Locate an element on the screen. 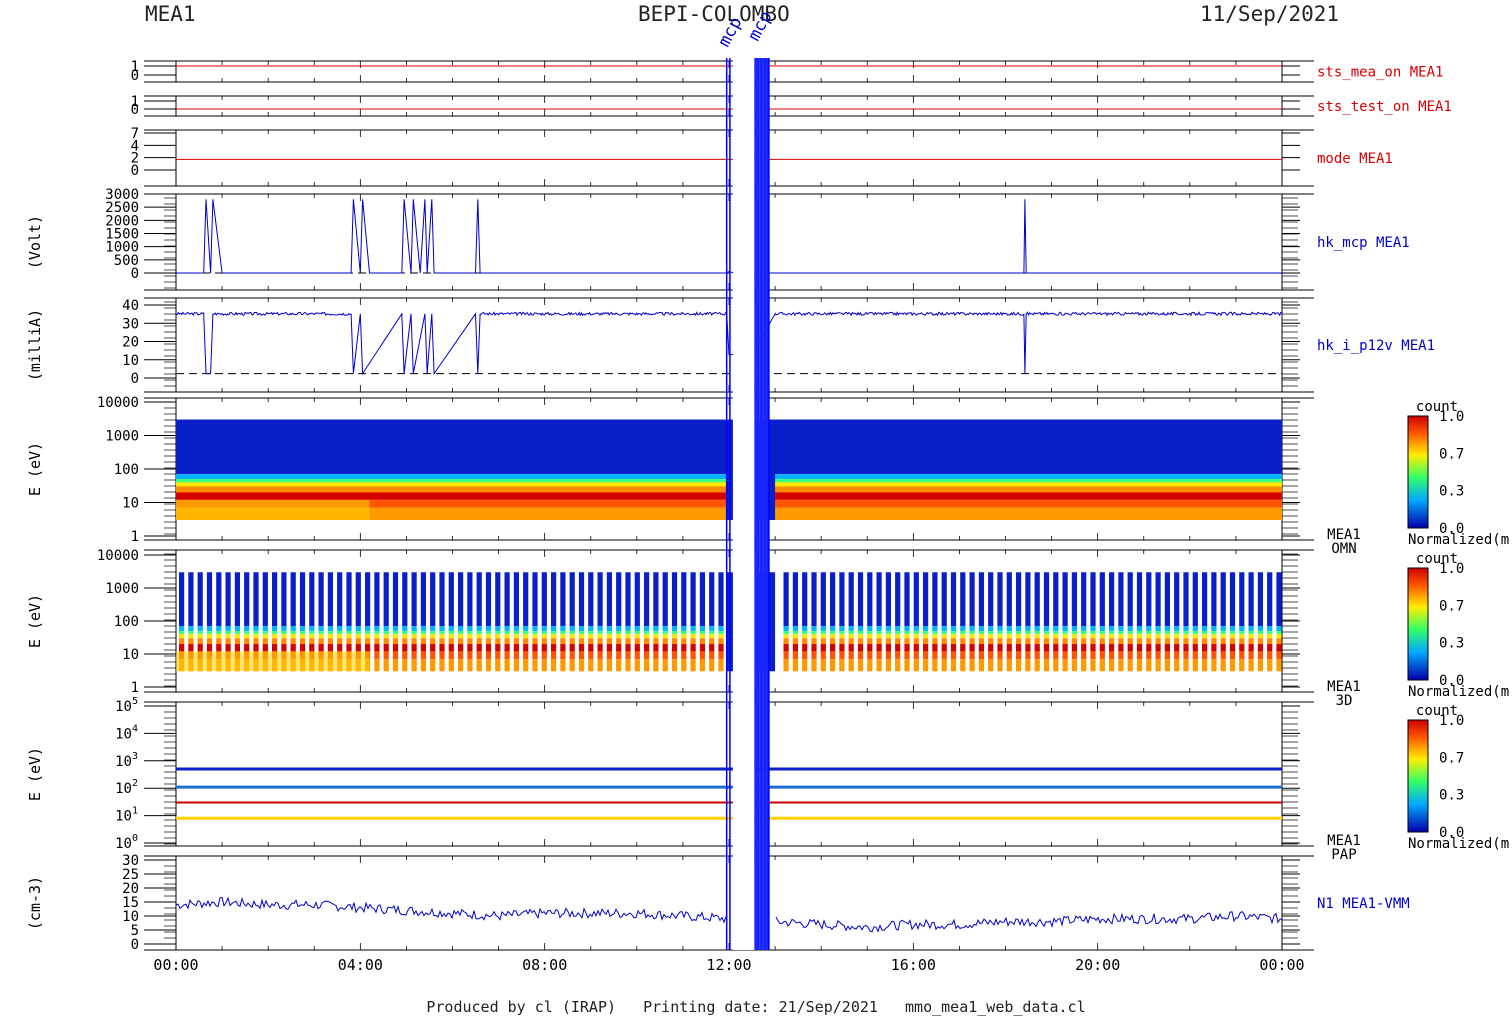 The image size is (1512, 1020). y-tick-label: 100 is located at coordinates (126, 622).